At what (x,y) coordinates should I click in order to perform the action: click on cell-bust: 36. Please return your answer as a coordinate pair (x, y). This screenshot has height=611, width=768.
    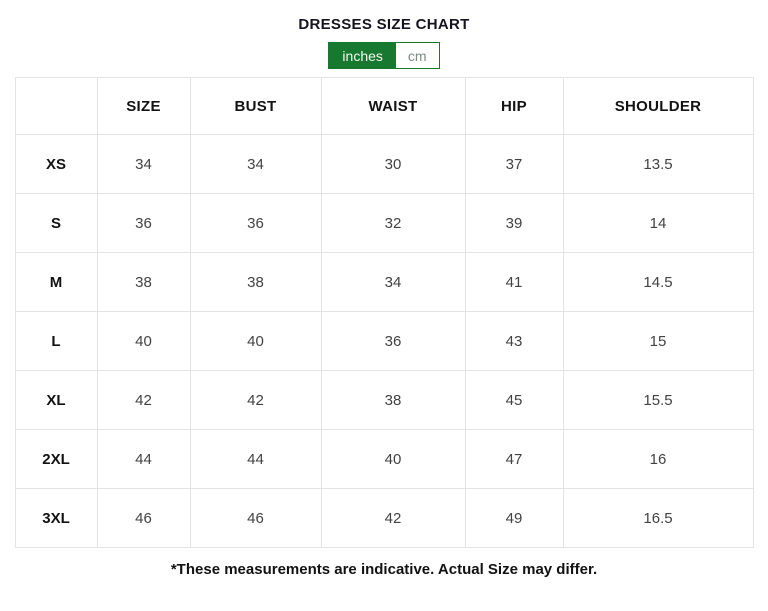
    Looking at the image, I should click on (255, 223).